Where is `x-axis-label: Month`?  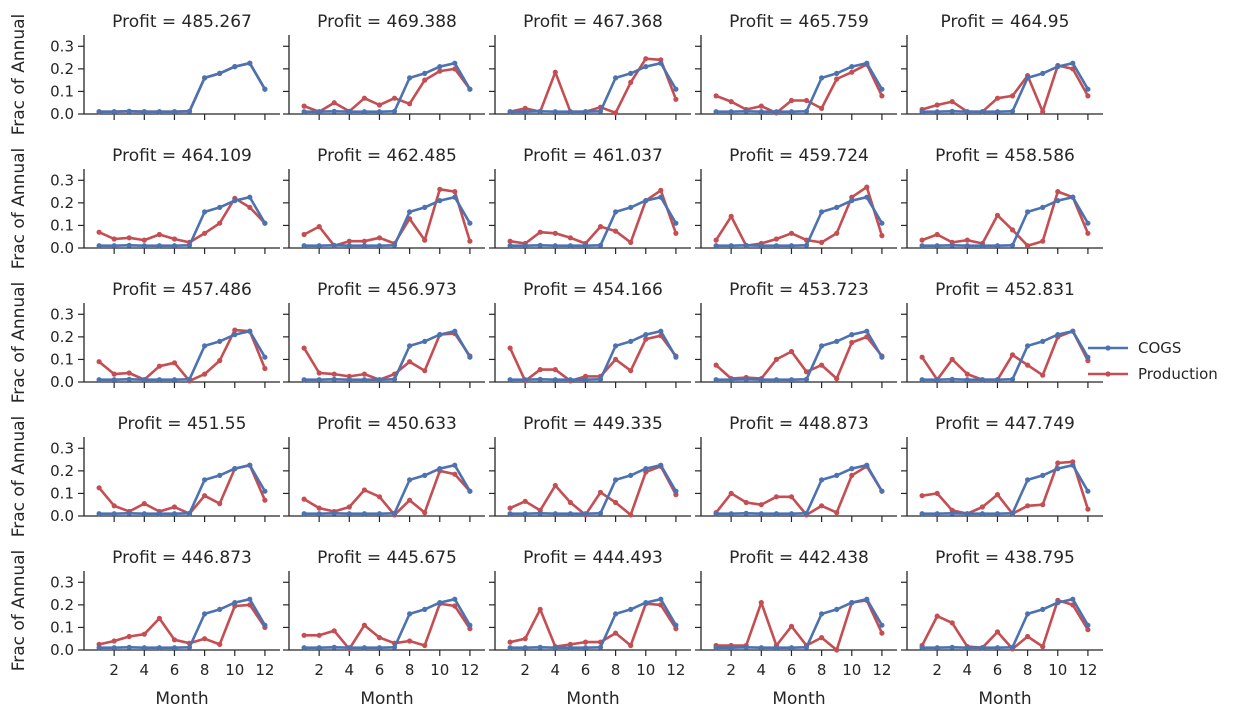 x-axis-label: Month is located at coordinates (181, 699).